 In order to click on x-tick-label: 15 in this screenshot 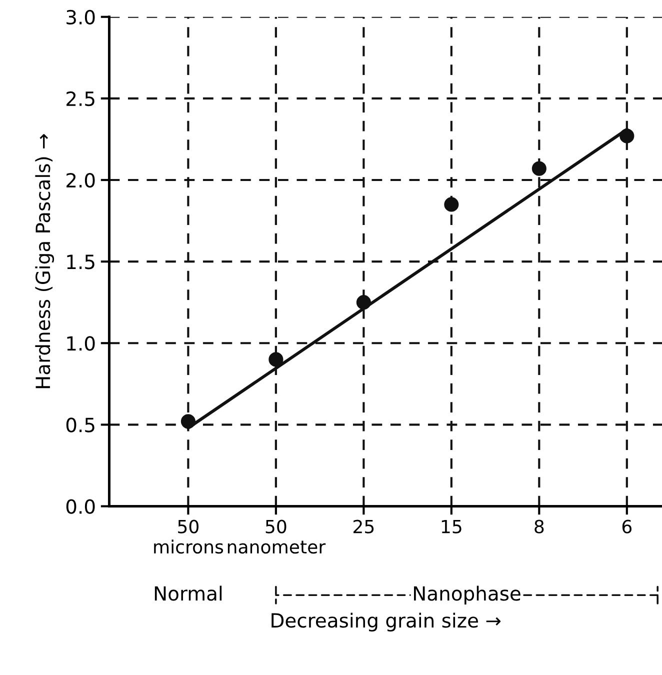, I will do `click(452, 527)`.